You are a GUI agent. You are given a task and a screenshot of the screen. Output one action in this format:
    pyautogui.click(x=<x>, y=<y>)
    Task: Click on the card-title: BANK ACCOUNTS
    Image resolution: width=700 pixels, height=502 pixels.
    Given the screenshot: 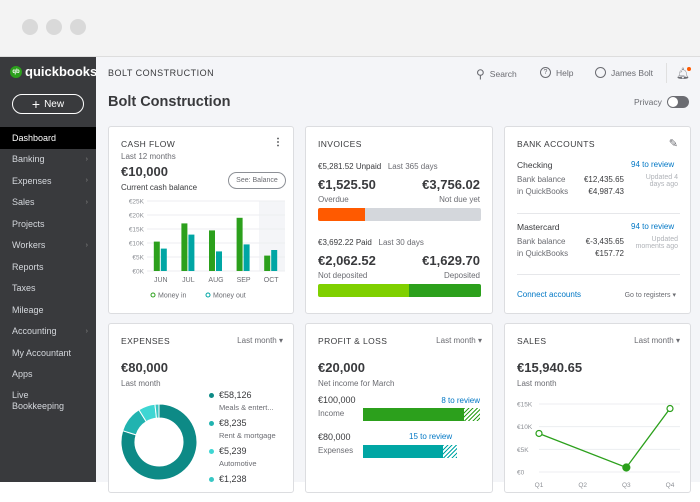 What is the action you would take?
    pyautogui.click(x=556, y=144)
    